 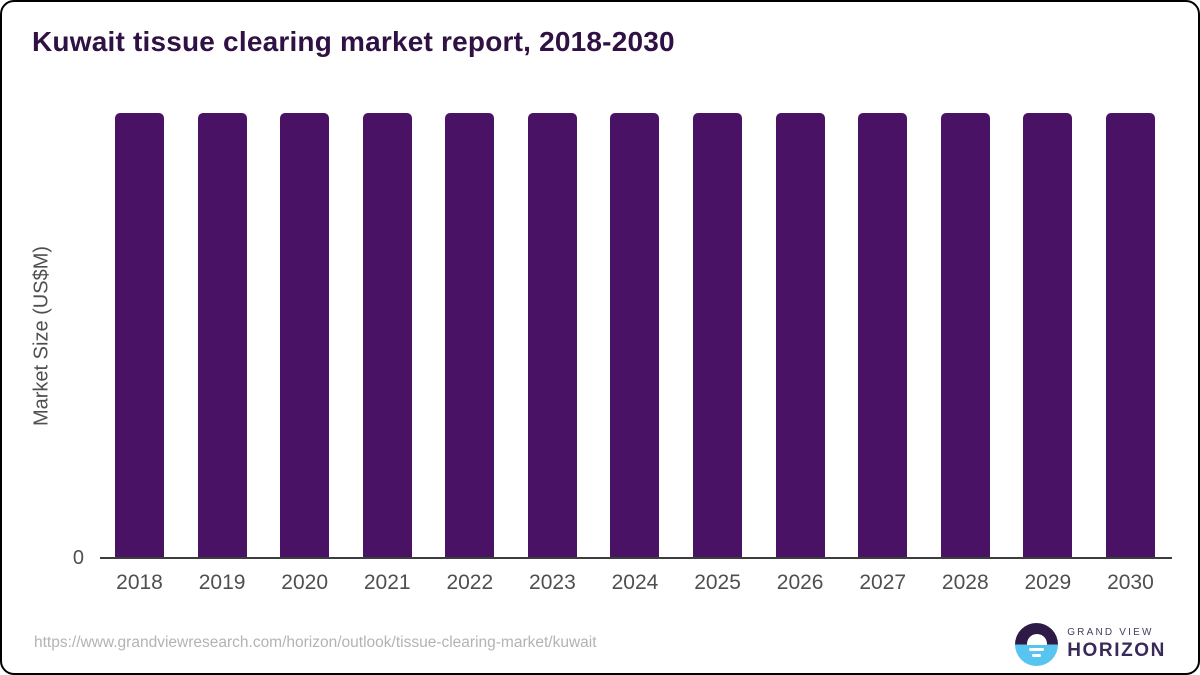 I want to click on bar-2019, so click(x=222, y=335).